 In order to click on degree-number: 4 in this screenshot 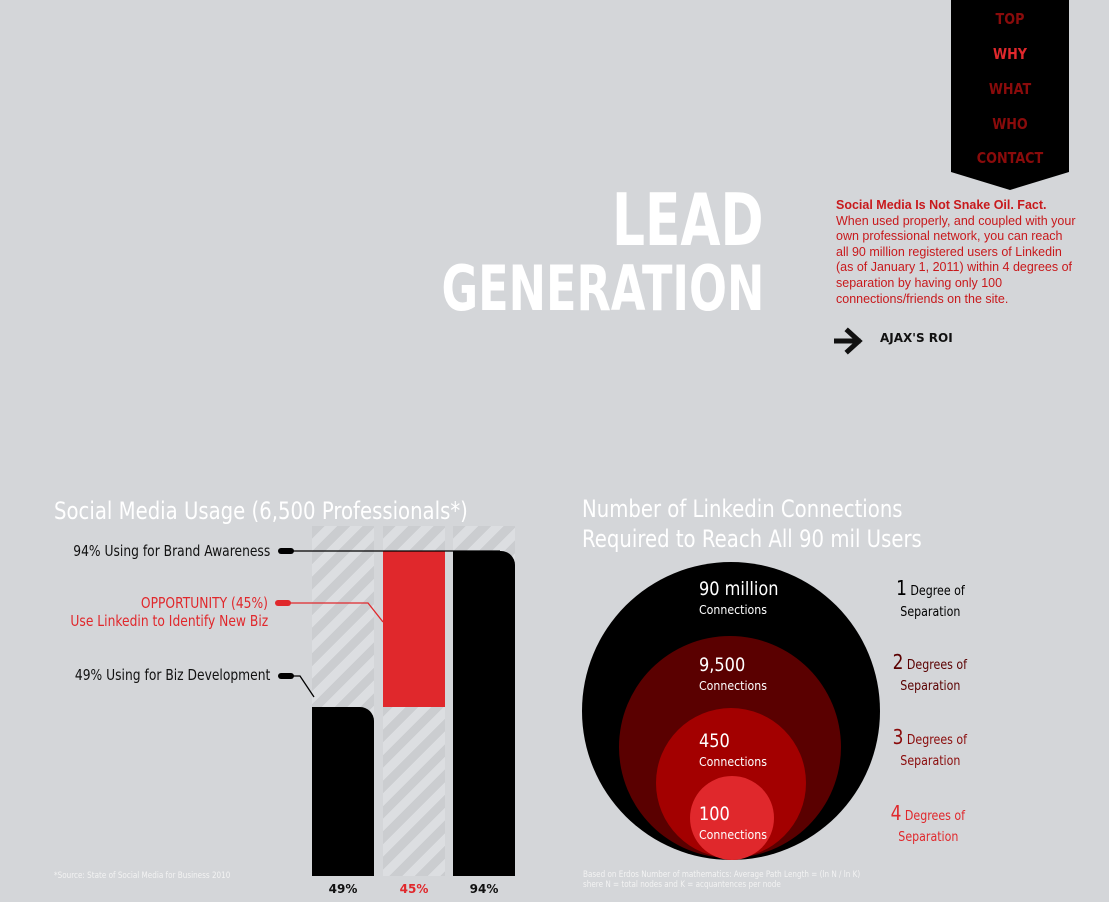, I will do `click(896, 813)`.